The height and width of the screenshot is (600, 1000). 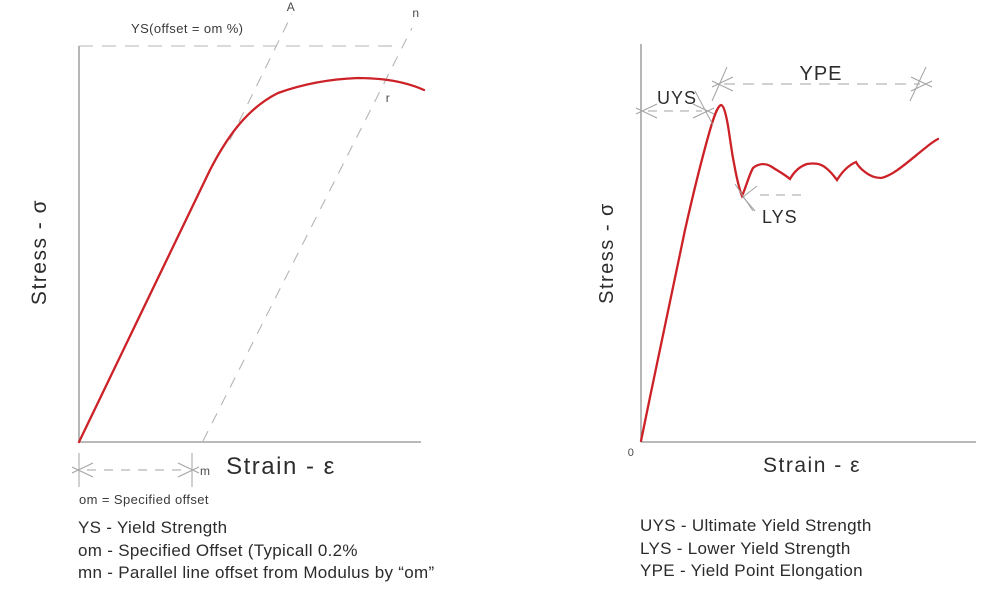 I want to click on right-y-axis-label: Stress - σ, so click(x=607, y=253).